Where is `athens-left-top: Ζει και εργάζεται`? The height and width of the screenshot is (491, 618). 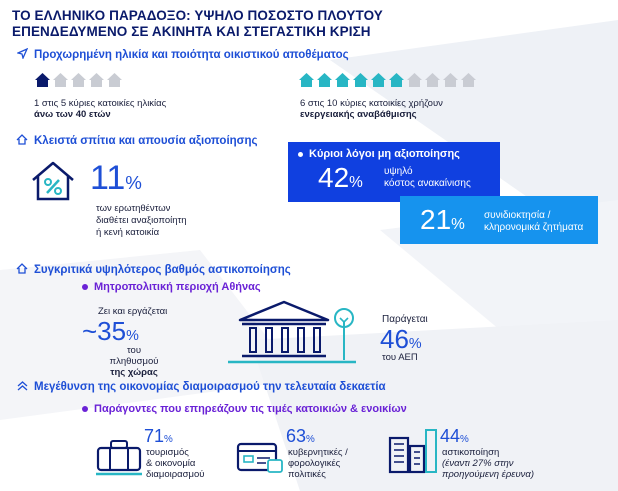 athens-left-top: Ζει και εργάζεται is located at coordinates (133, 311).